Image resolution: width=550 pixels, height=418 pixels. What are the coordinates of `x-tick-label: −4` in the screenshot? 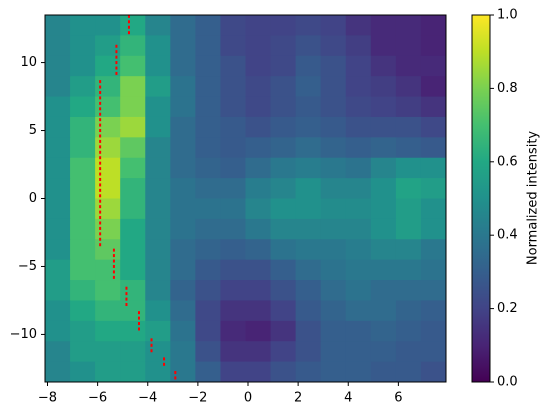 It's located at (147, 398).